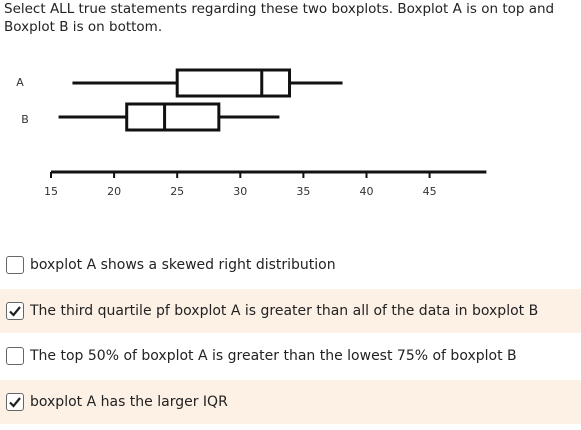  Describe the element at coordinates (129, 402) in the screenshot. I see `option-text: boxplot A has the larger IQR` at that location.